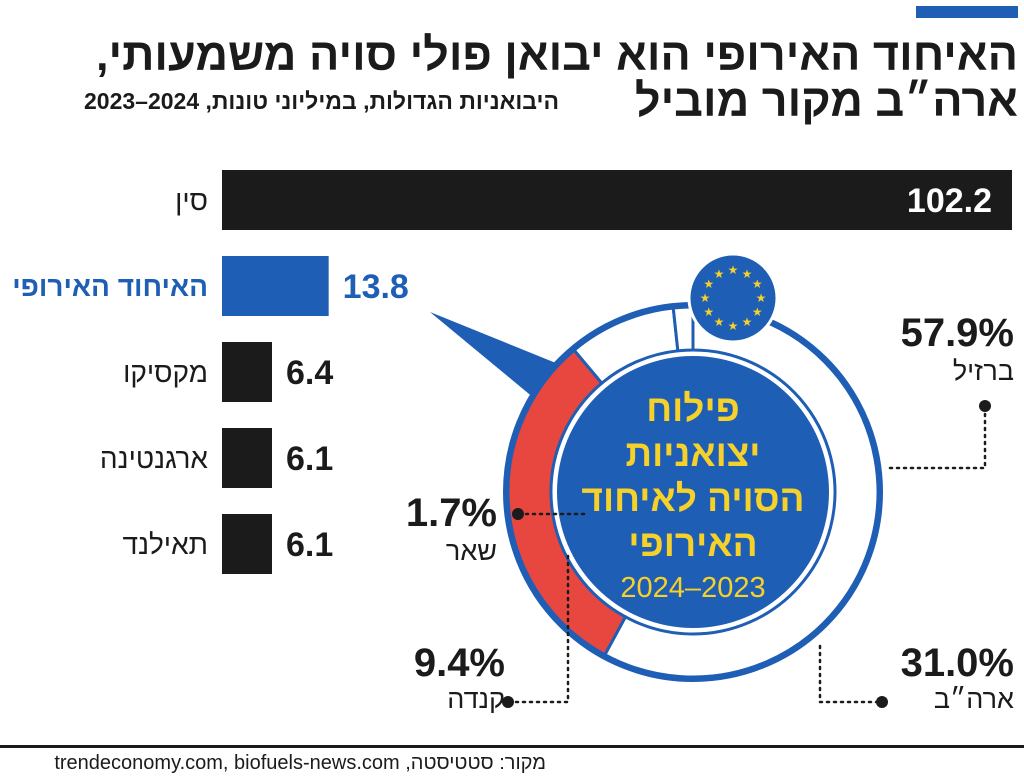 The image size is (1024, 782). I want to click on leader-line-us, so click(850, 674).